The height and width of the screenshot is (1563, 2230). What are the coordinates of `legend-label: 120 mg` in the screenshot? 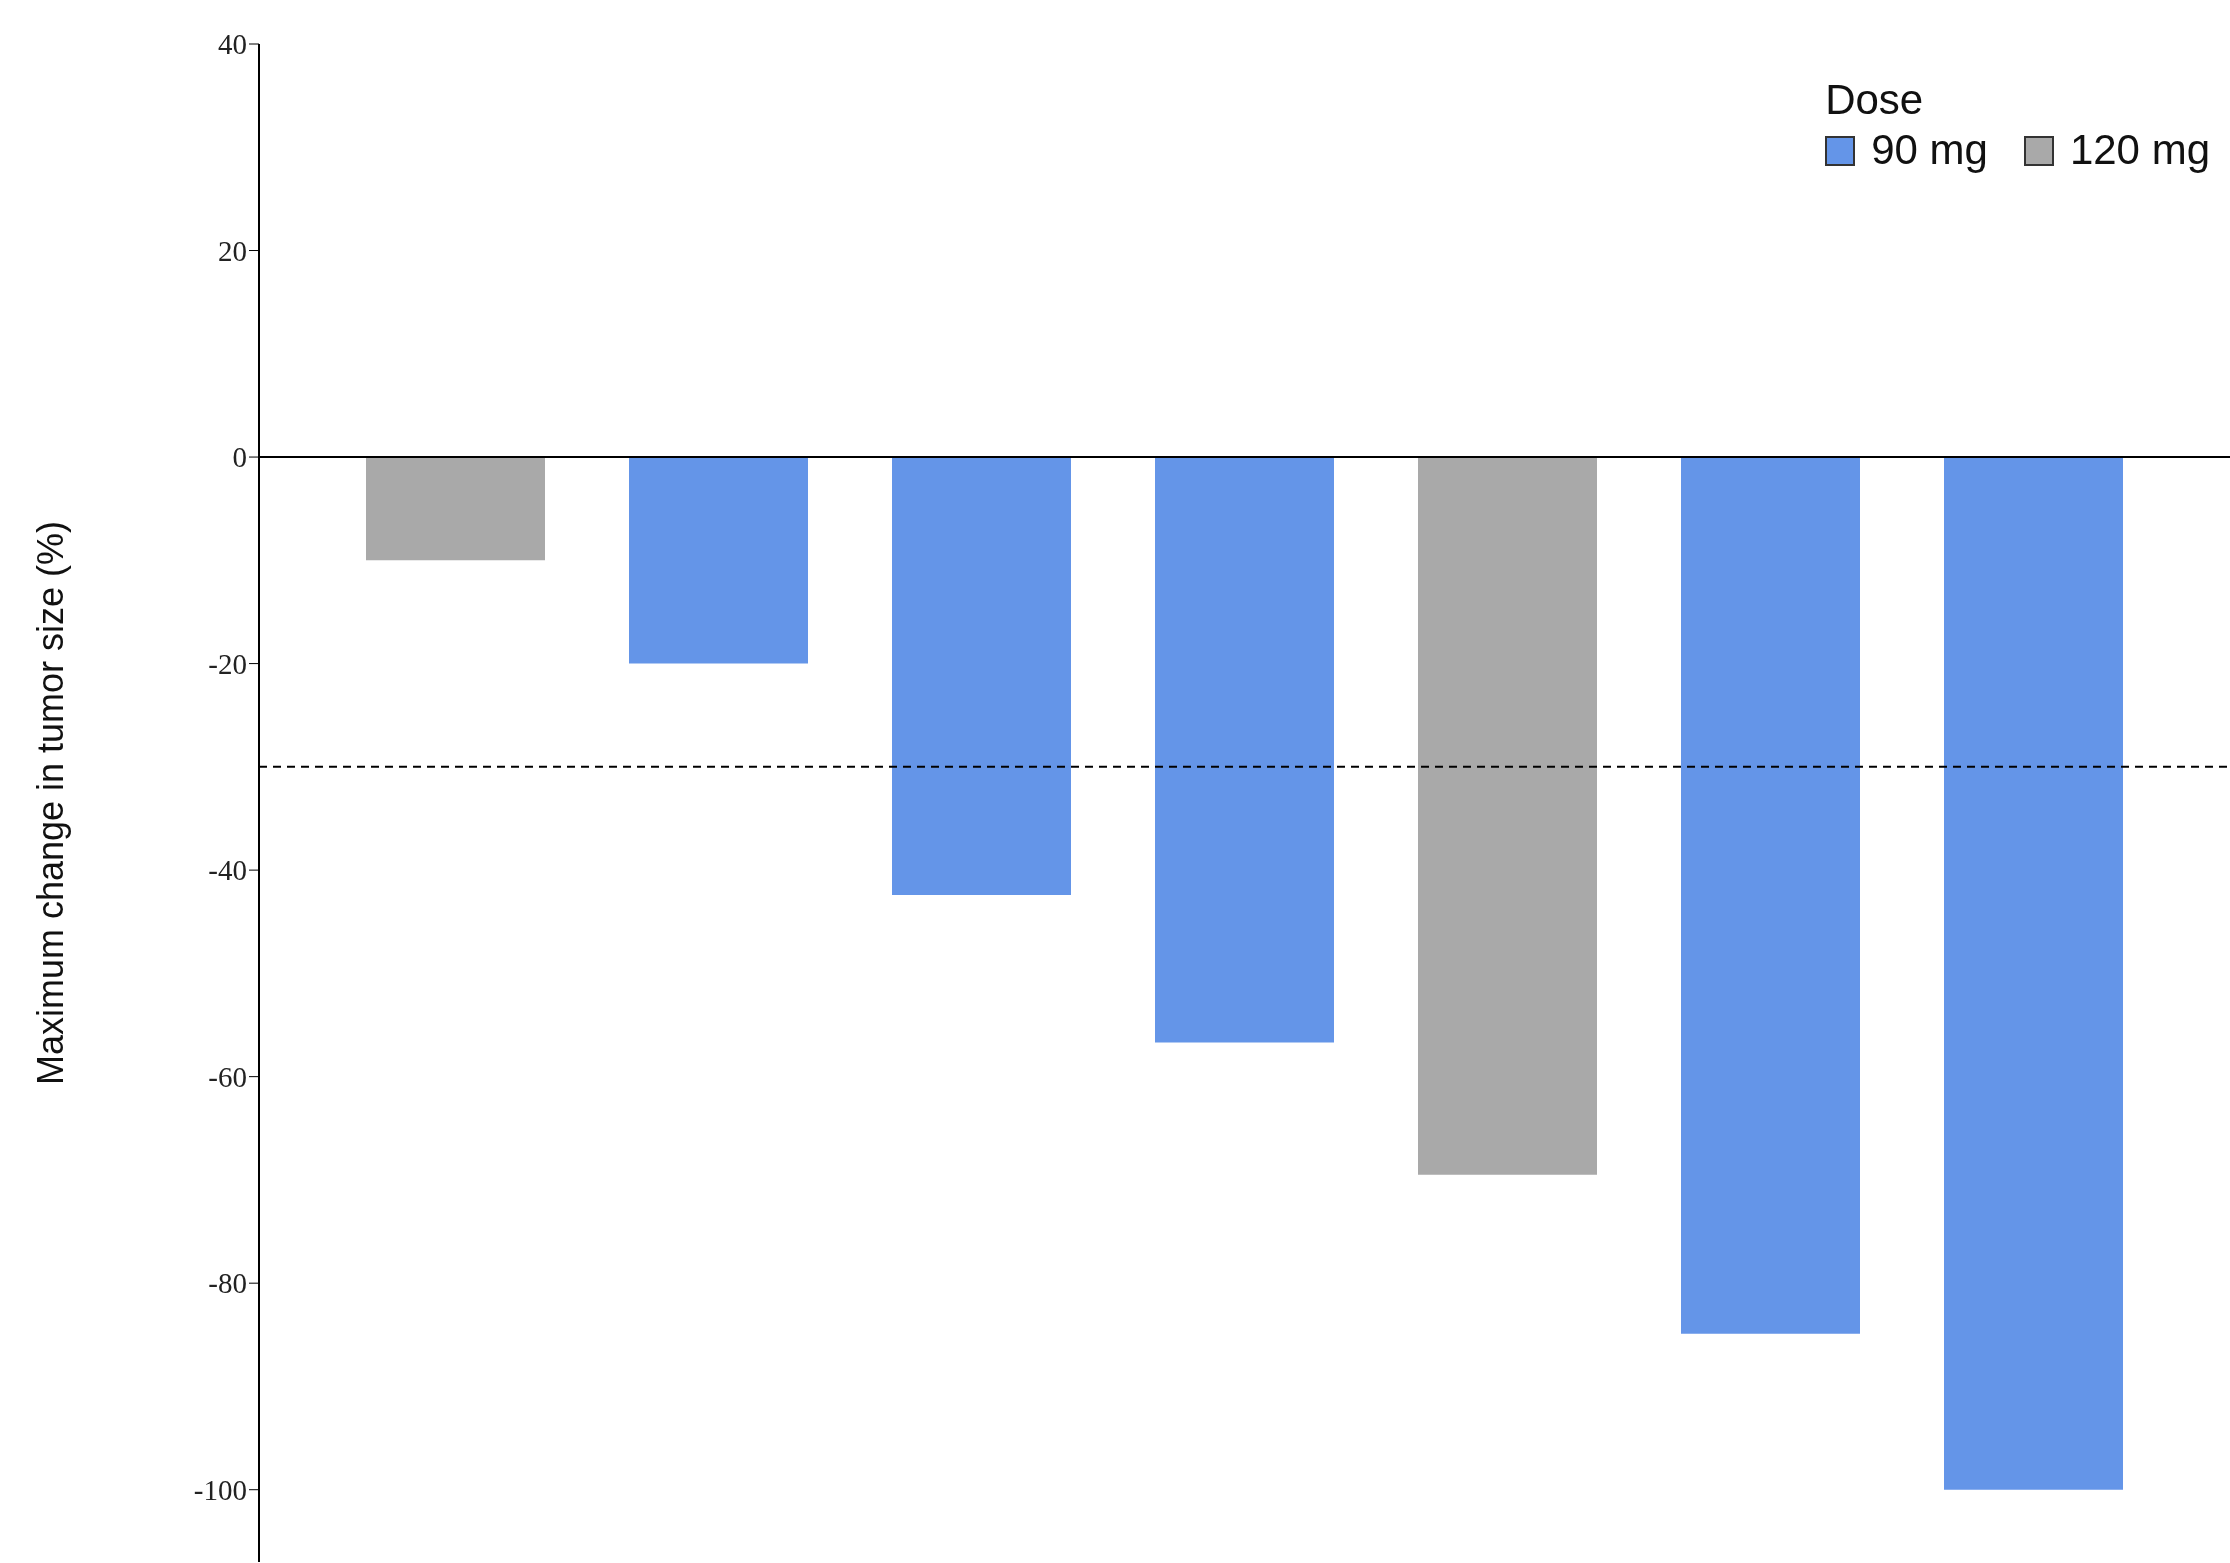 It's located at (2139, 150).